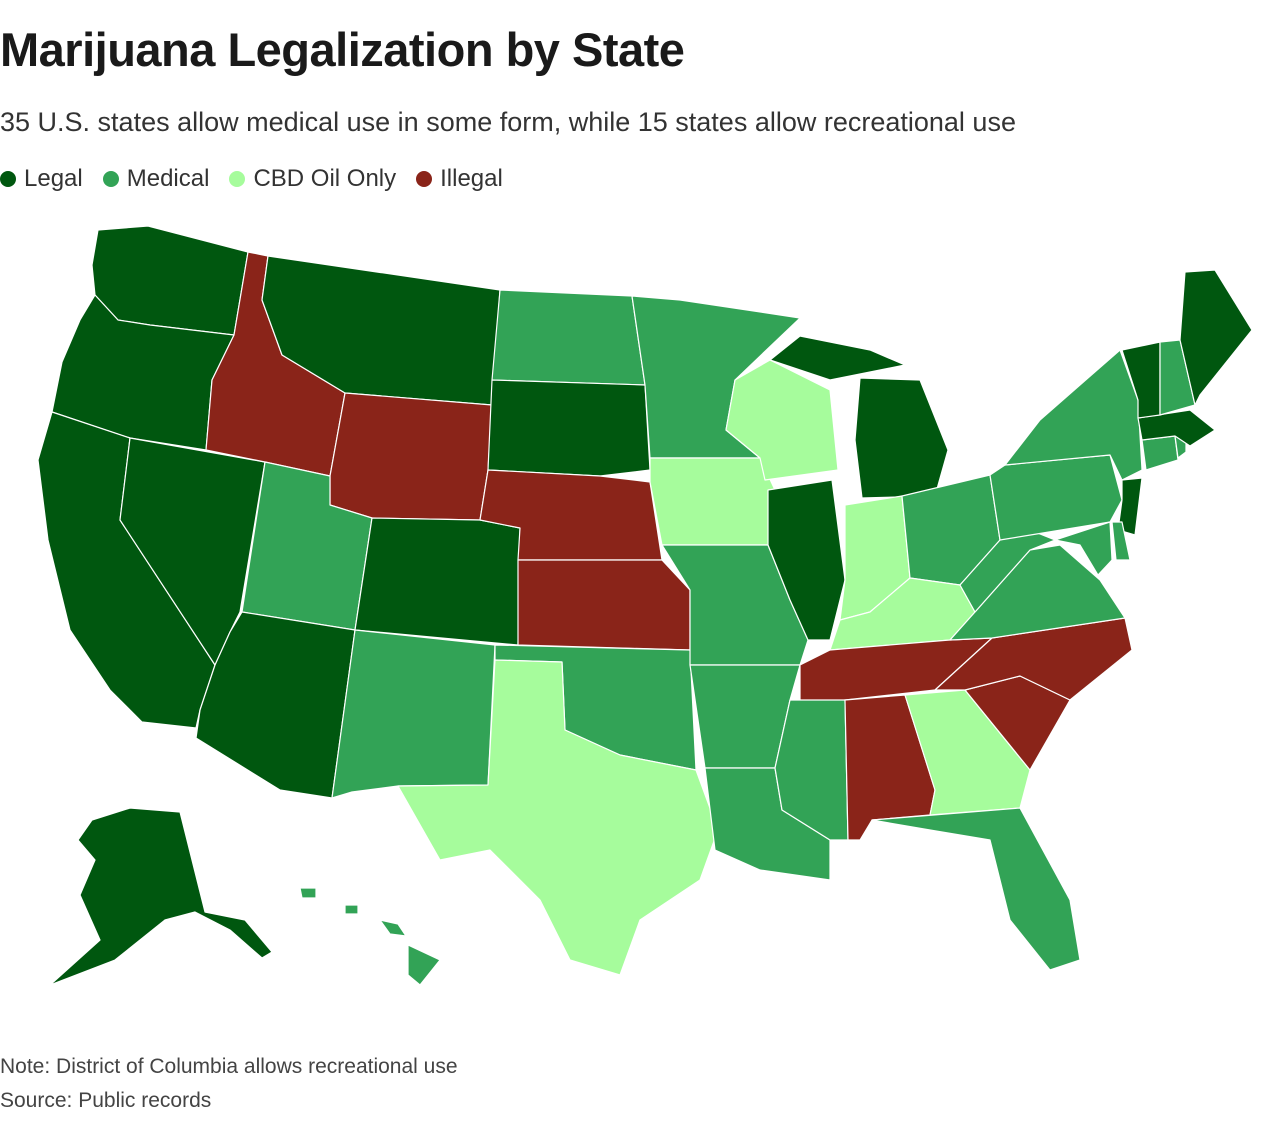 The height and width of the screenshot is (1136, 1288). What do you see at coordinates (168, 178) in the screenshot?
I see `legend-label-medical: Medical` at bounding box center [168, 178].